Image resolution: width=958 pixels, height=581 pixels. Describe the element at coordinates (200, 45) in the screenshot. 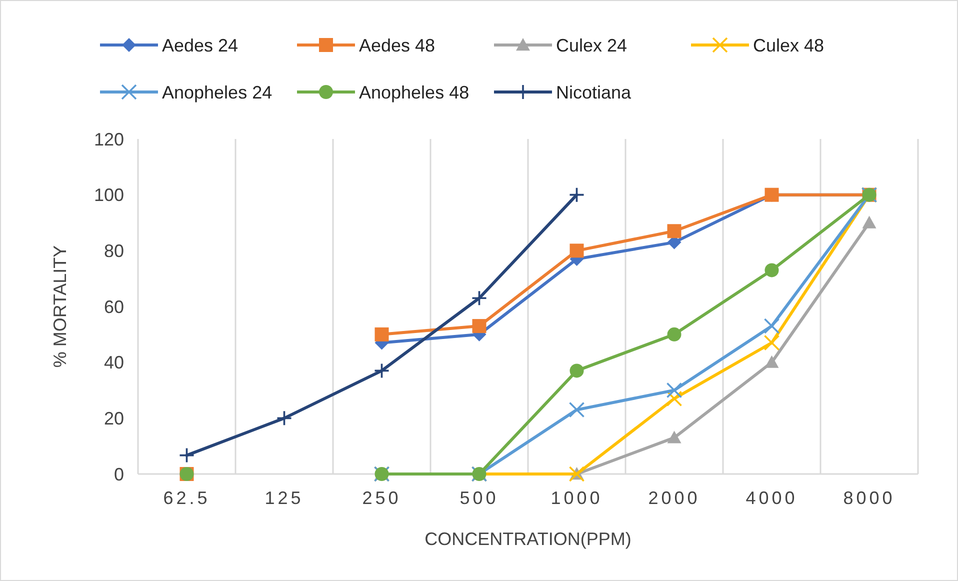

I see `legend-label: Aedes 24` at that location.